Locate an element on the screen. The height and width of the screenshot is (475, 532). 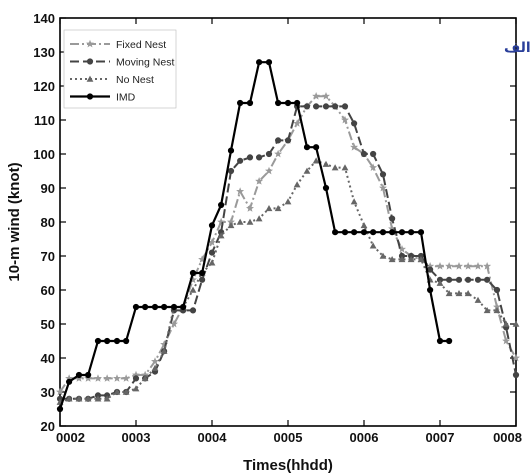
y-tick-label: 90 is located at coordinates (48, 188).